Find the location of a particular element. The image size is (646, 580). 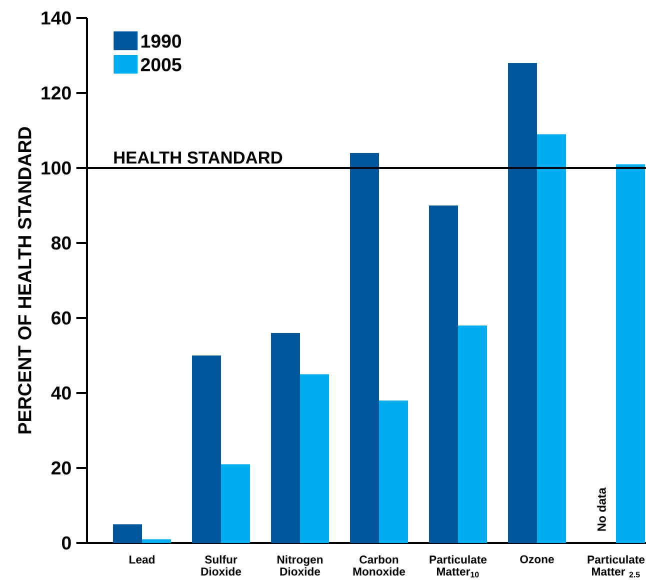

y-tick-label: 140 is located at coordinates (56, 18).